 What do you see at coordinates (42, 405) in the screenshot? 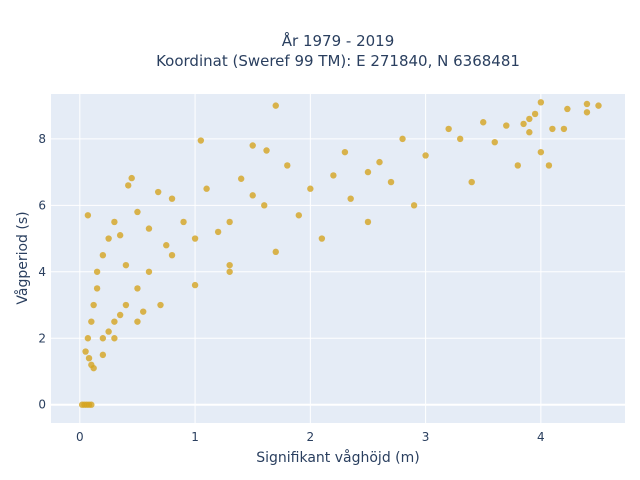
I see `y-tick-label: 0` at bounding box center [42, 405].